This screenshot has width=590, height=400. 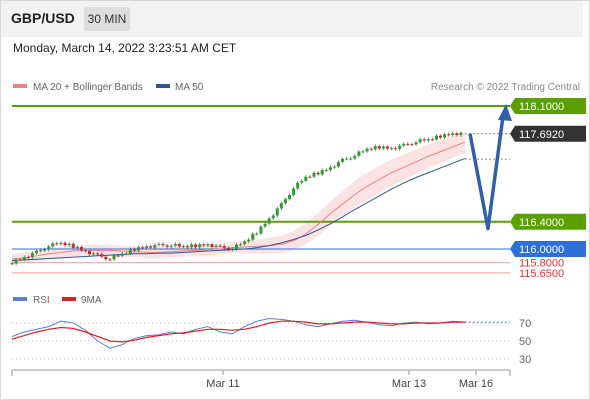 What do you see at coordinates (238, 331) in the screenshot?
I see `rsi-9ma-line` at bounding box center [238, 331].